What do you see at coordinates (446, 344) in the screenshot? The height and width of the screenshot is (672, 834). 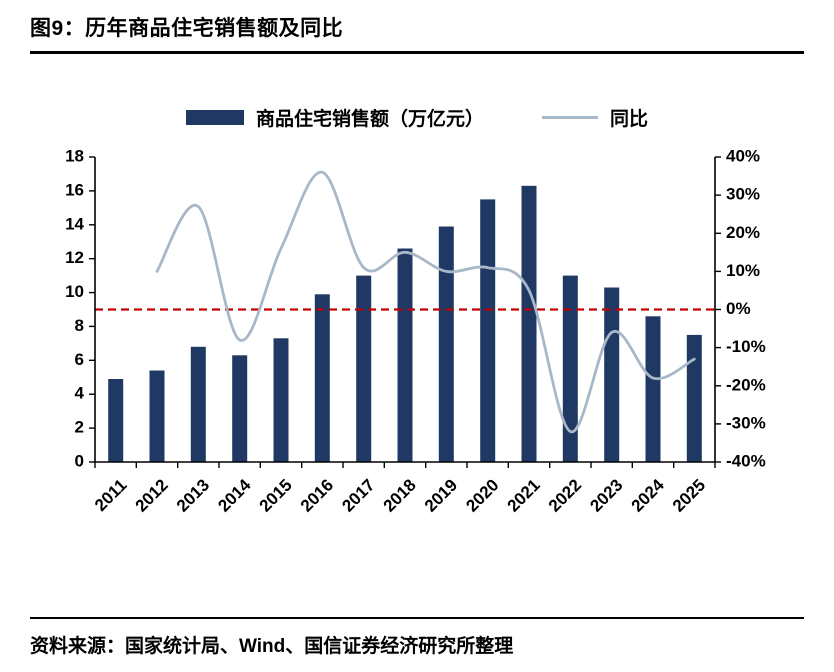 I see `bar-2019` at bounding box center [446, 344].